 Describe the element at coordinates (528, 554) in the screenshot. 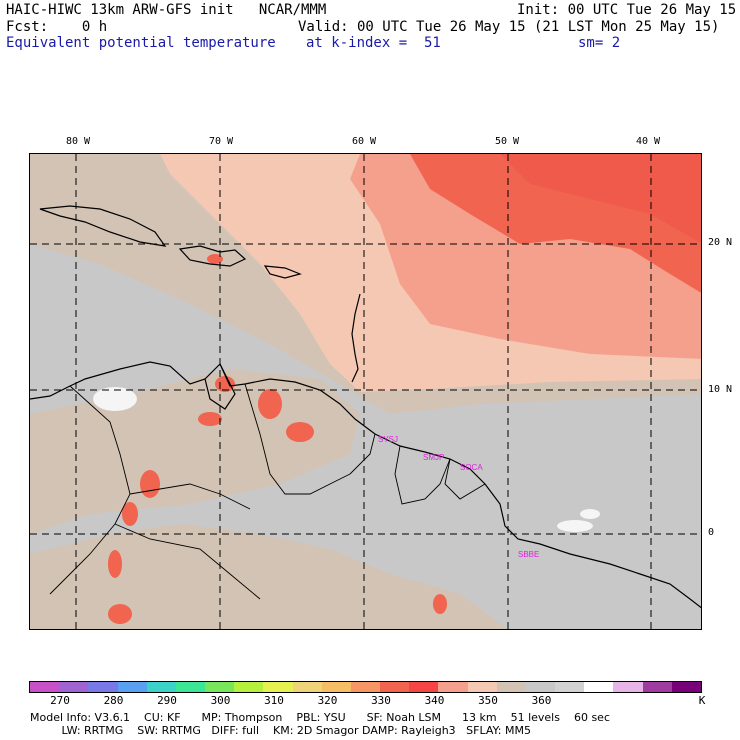

I see `station-label: SBBE` at that location.